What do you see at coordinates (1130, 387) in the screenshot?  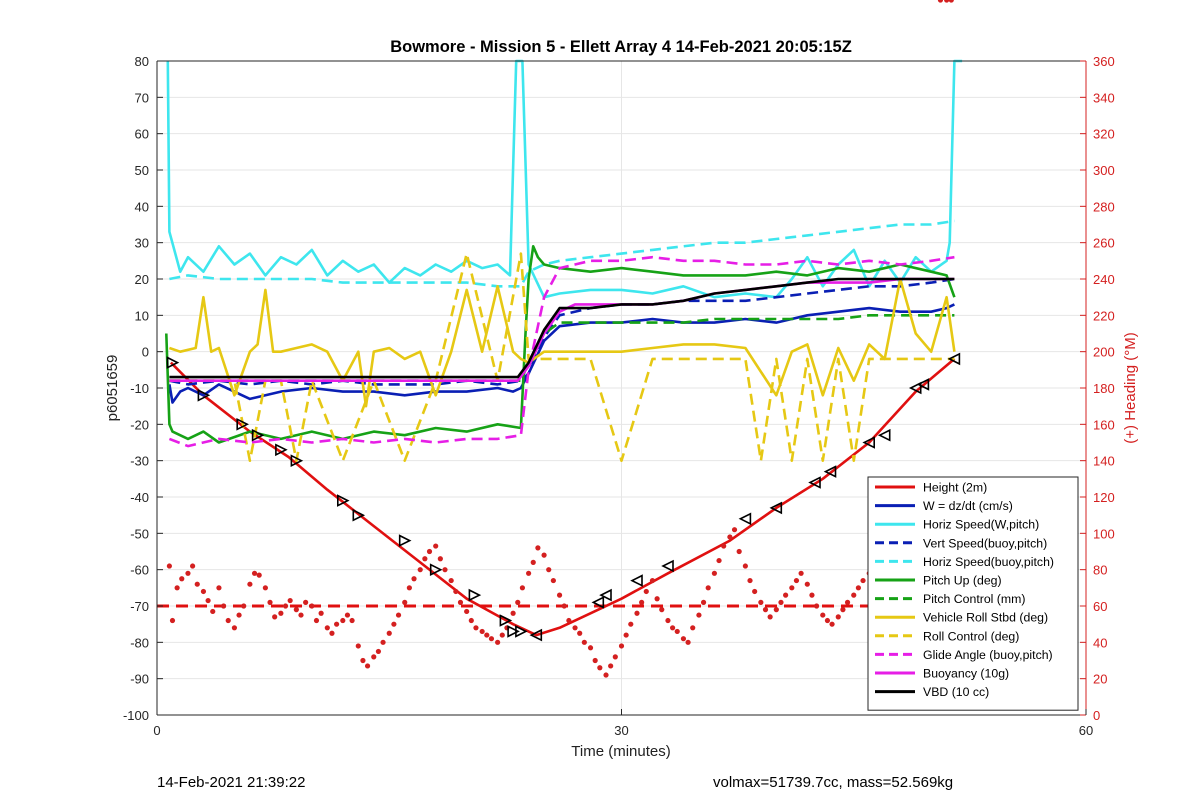 I see `y2-axis-label: (+) Heading (°M)` at bounding box center [1130, 387].